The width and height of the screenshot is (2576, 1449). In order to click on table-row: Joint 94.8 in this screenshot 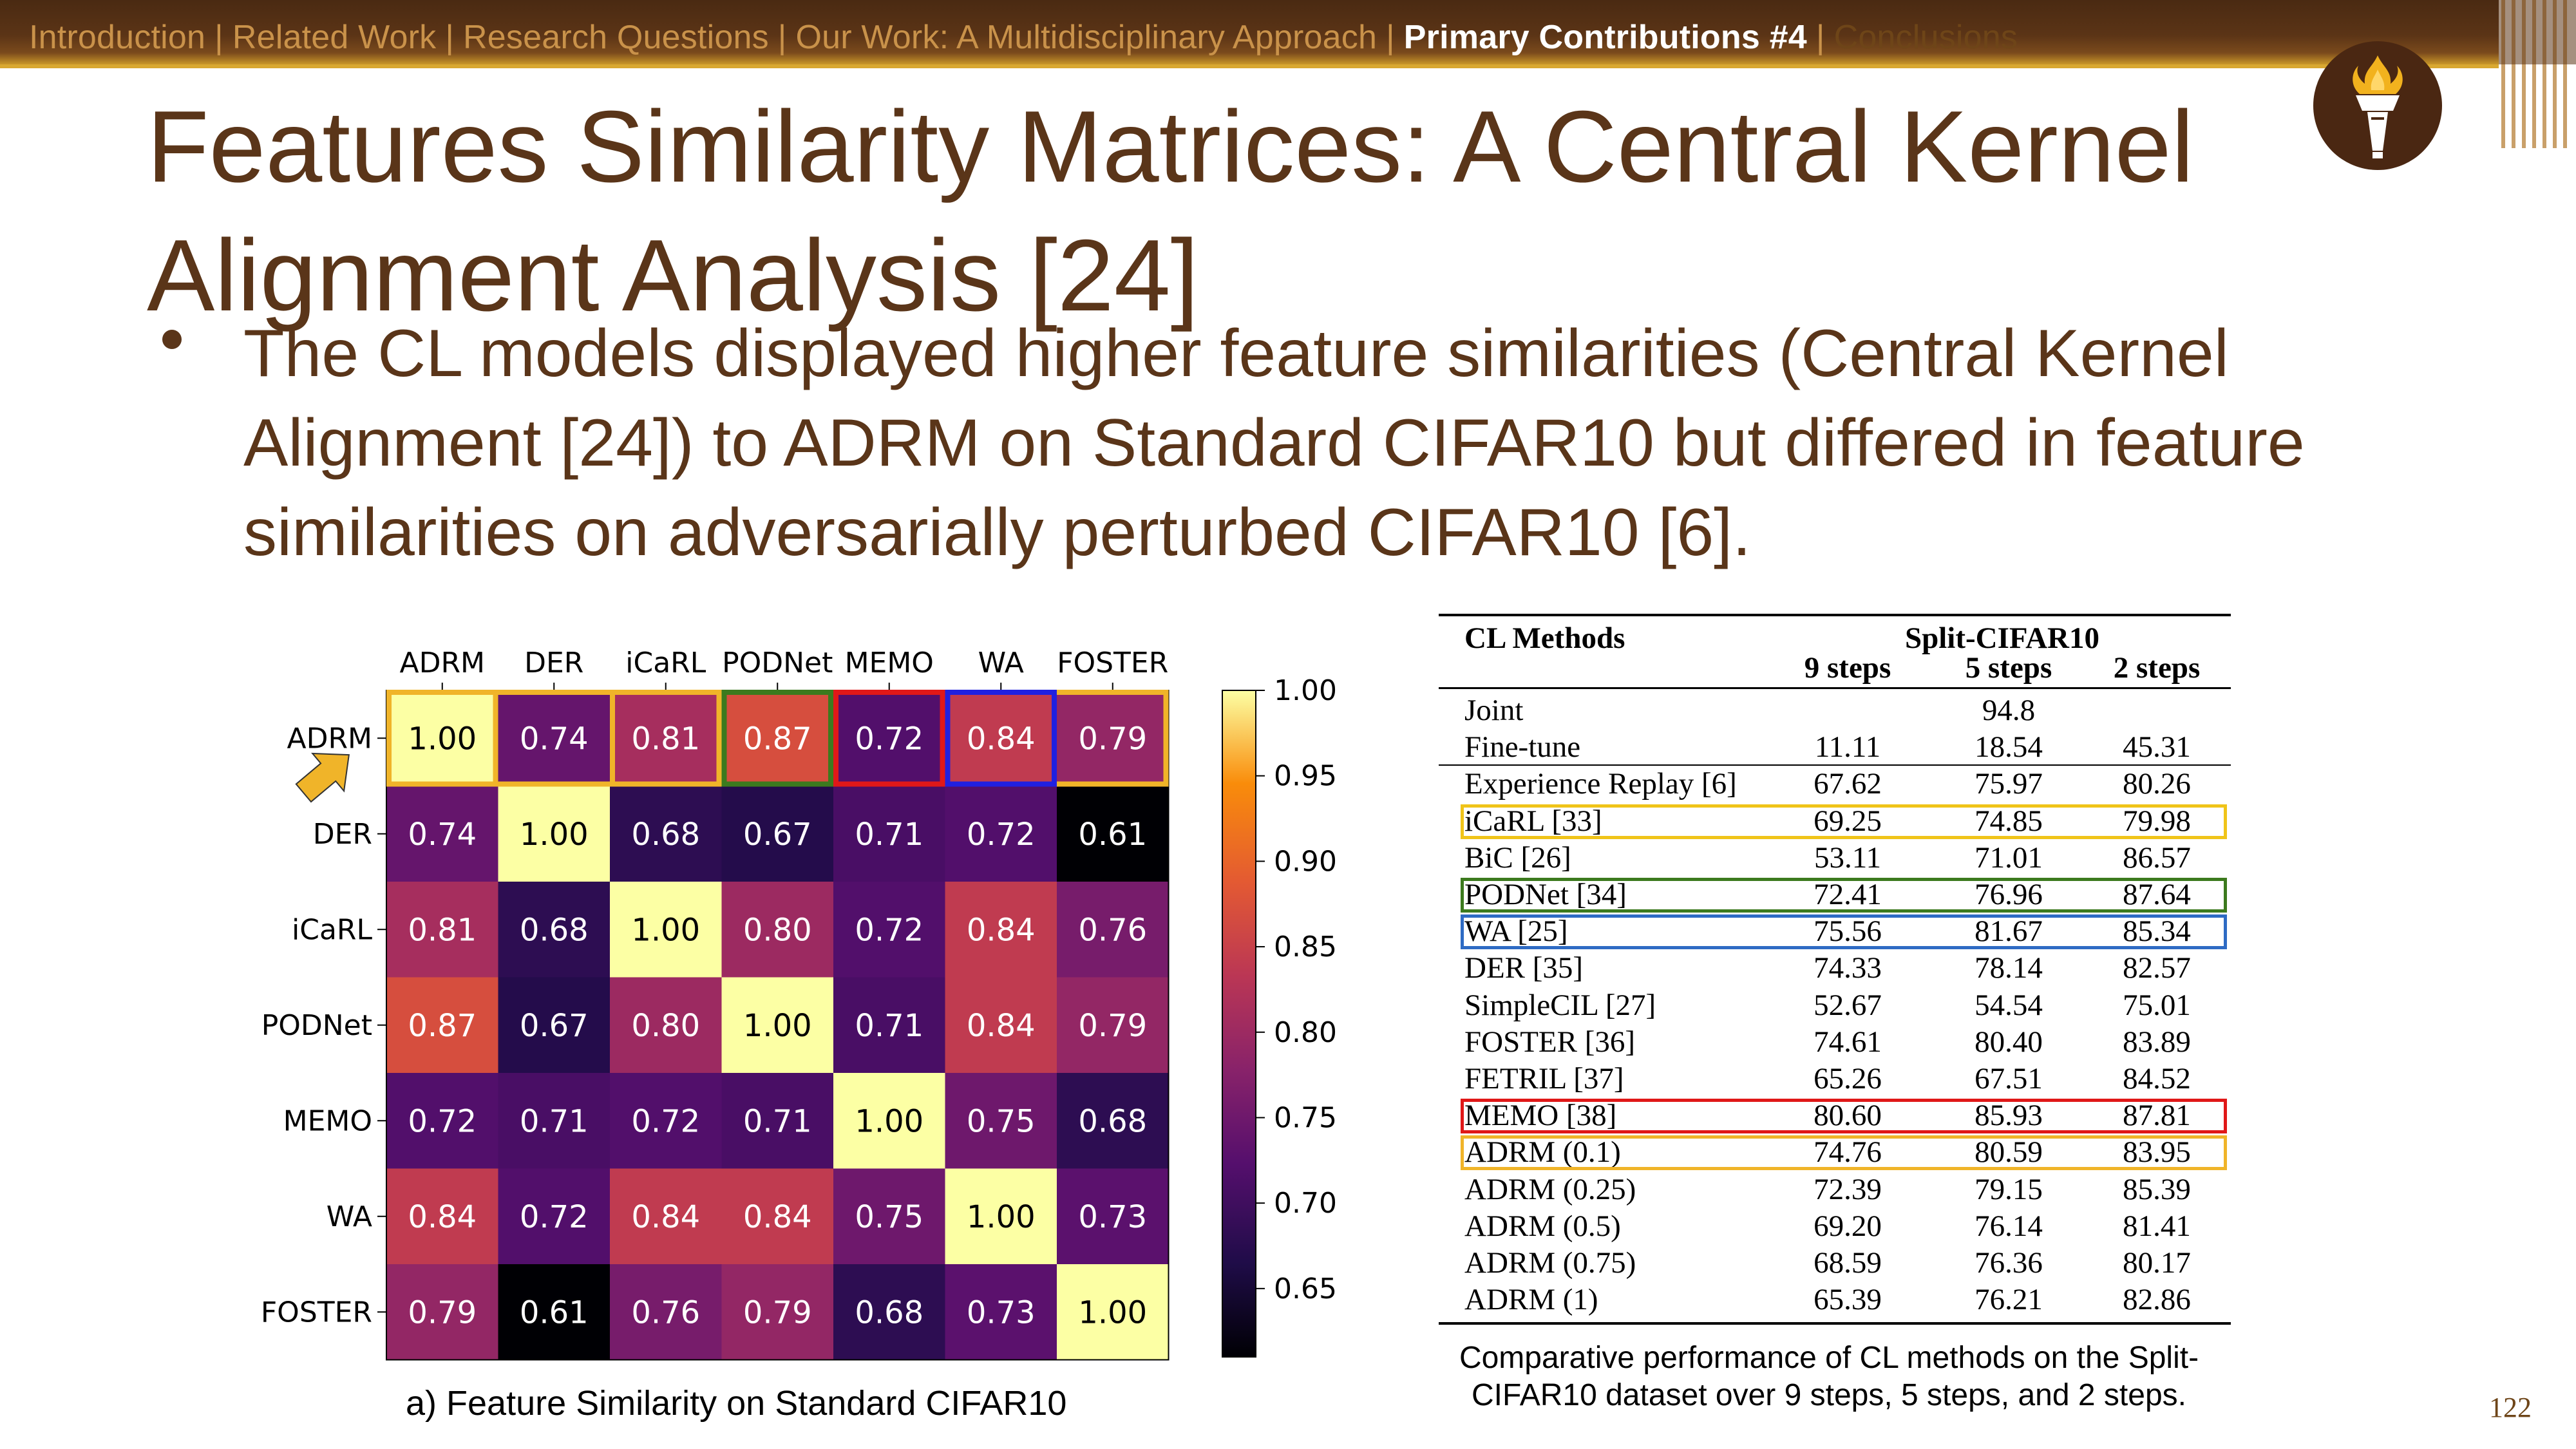, I will do `click(1835, 711)`.